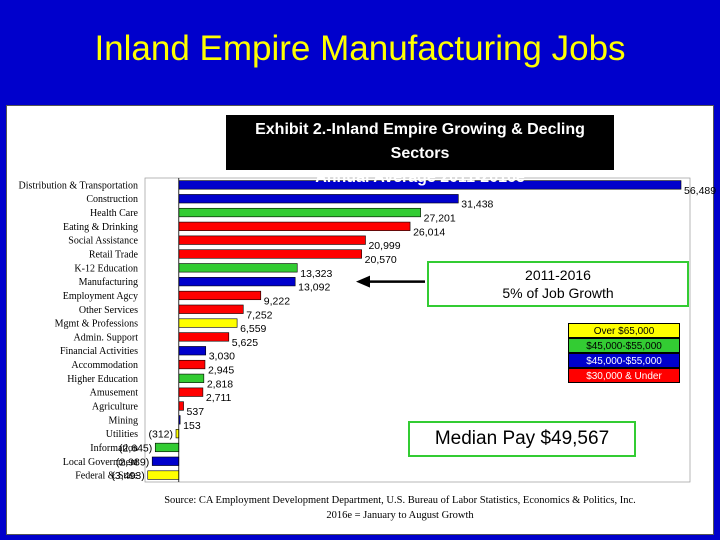 The image size is (720, 540). What do you see at coordinates (220, 384) in the screenshot?
I see `value-label: 2,818` at bounding box center [220, 384].